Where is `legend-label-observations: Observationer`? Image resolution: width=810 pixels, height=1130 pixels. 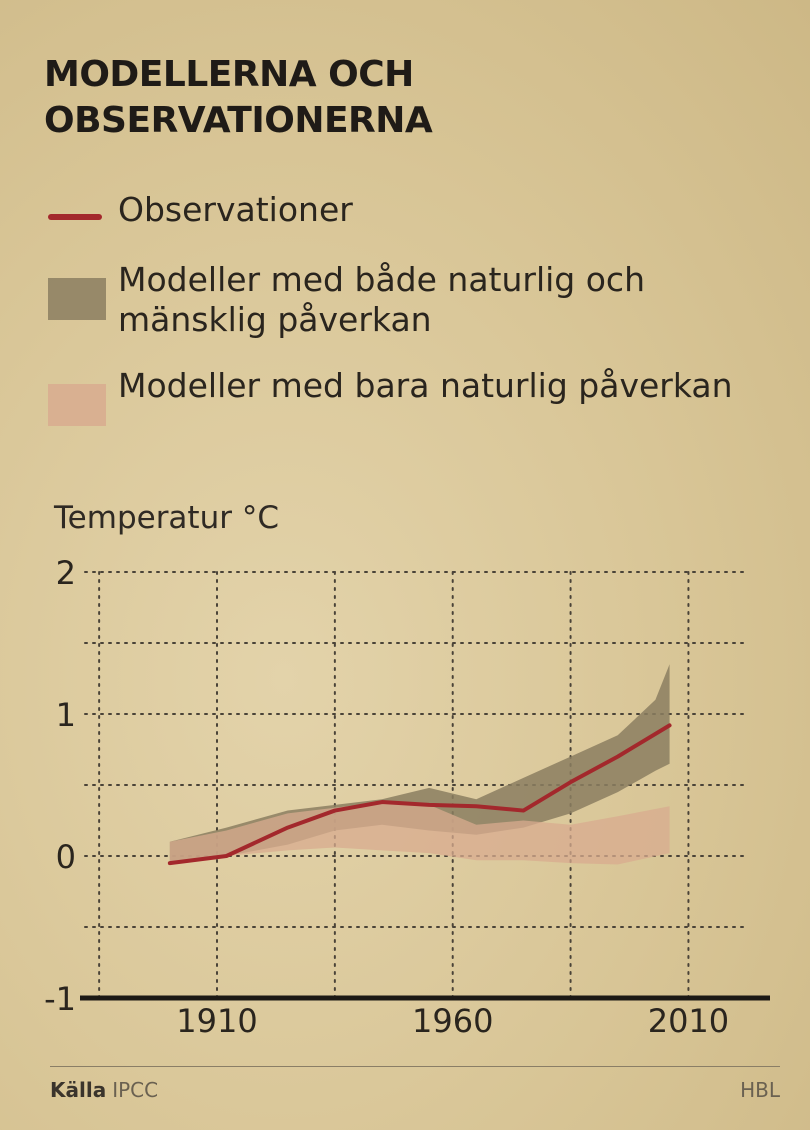 legend-label-observations: Observationer is located at coordinates (235, 209).